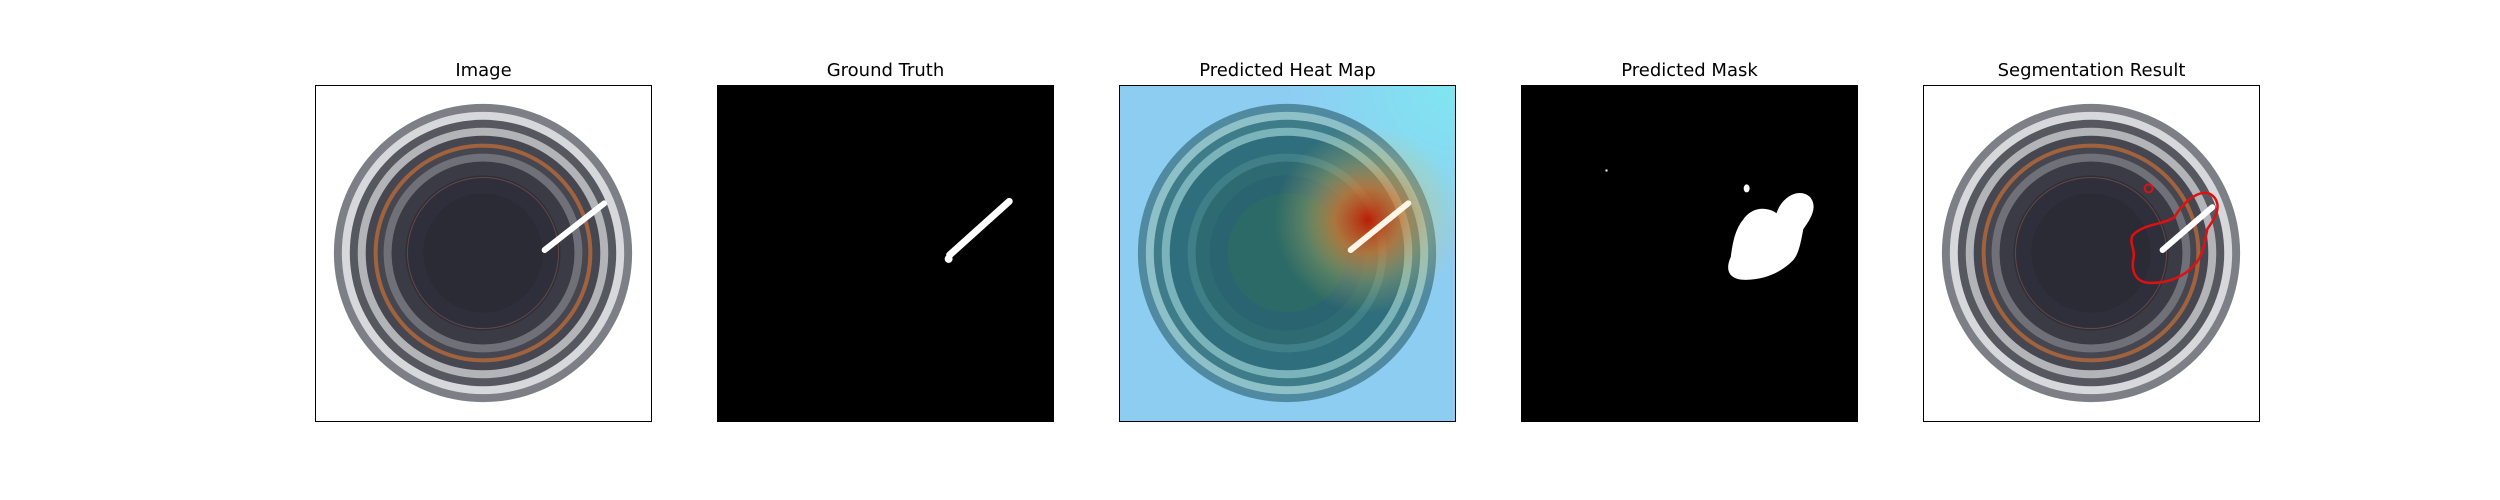 The width and height of the screenshot is (2500, 500). Describe the element at coordinates (2174, 238) in the screenshot. I see `segmentation-contour` at that location.